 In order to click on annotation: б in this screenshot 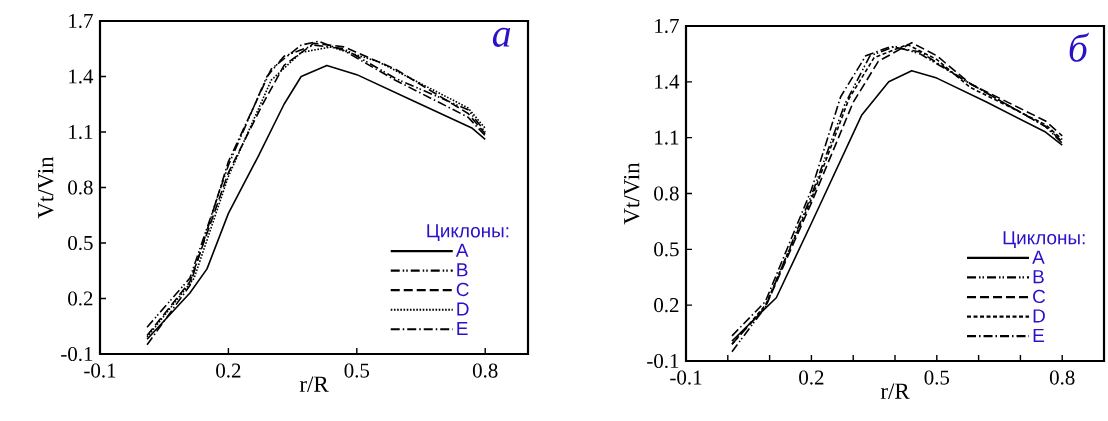, I will do `click(1079, 47)`.